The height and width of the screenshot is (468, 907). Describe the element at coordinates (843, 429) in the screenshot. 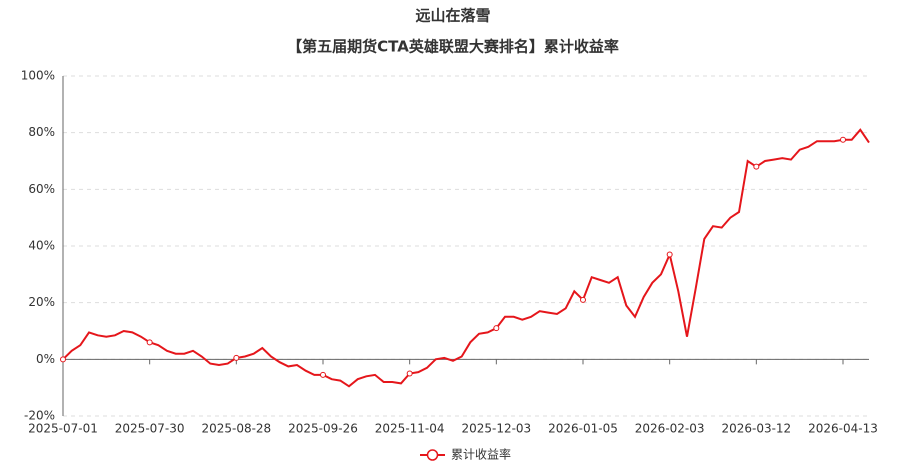

I see `x-tick-label: 2026-04-13` at that location.